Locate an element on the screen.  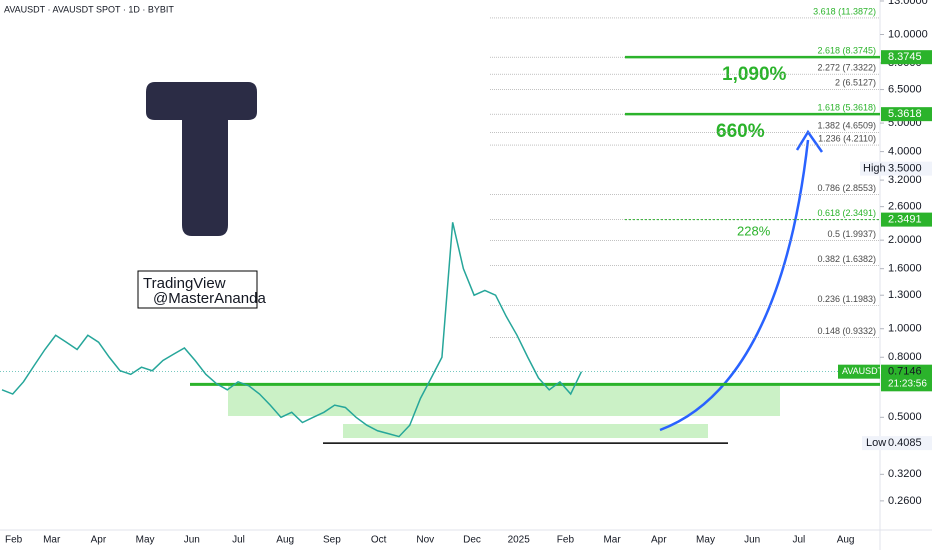
chart-title: AVAUSDT · AVAUSDT SPOT · 1D · BYBIT is located at coordinates (89, 9).